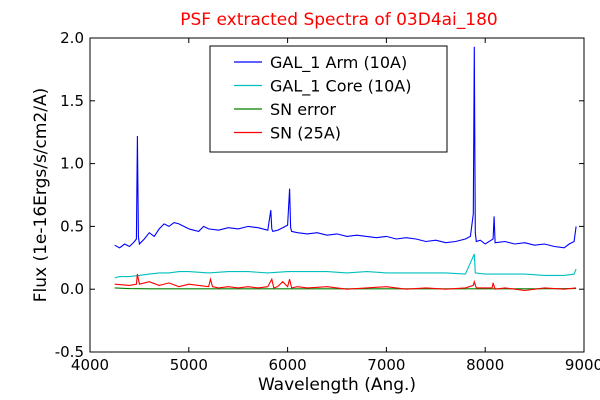 This screenshot has height=400, width=600. Describe the element at coordinates (303, 109) in the screenshot. I see `legend-label: SN error` at that location.